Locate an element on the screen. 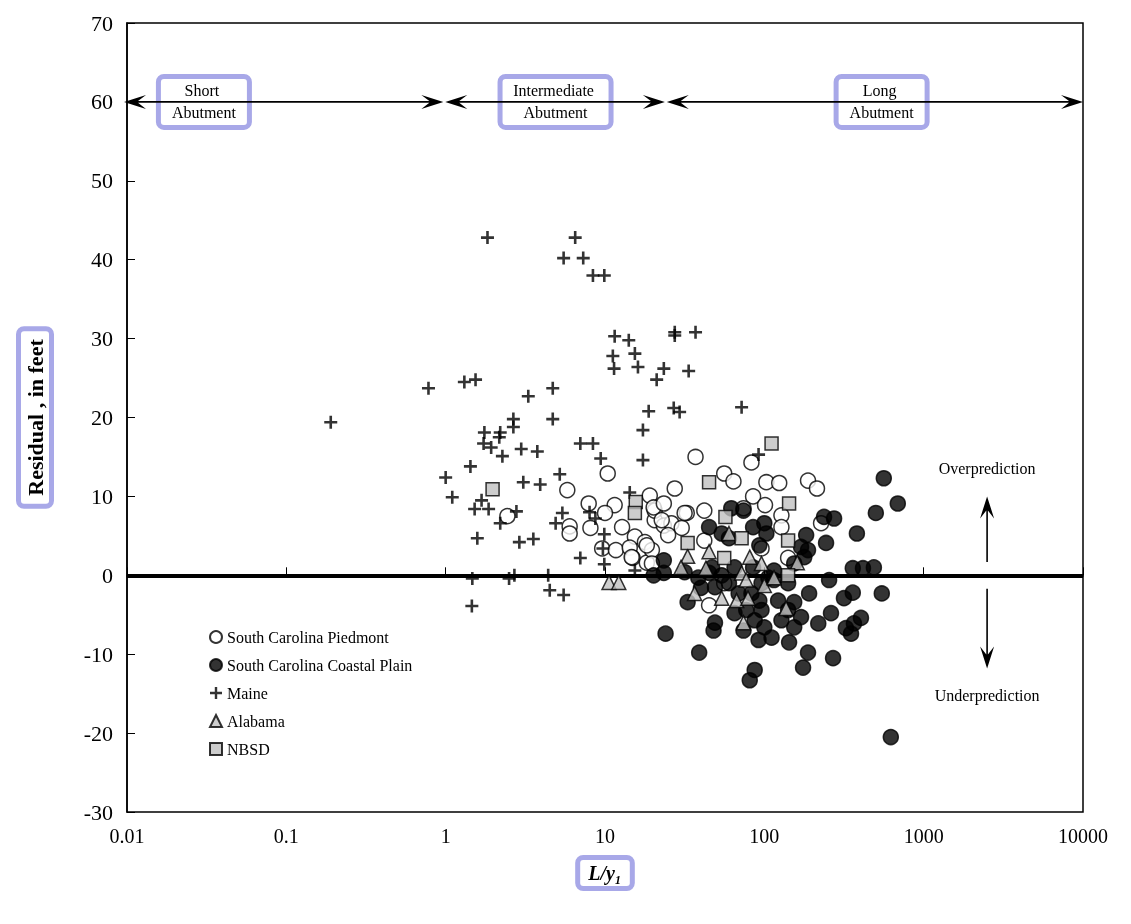 This screenshot has width=1131, height=924. y-tick-label: 30 is located at coordinates (102, 339).